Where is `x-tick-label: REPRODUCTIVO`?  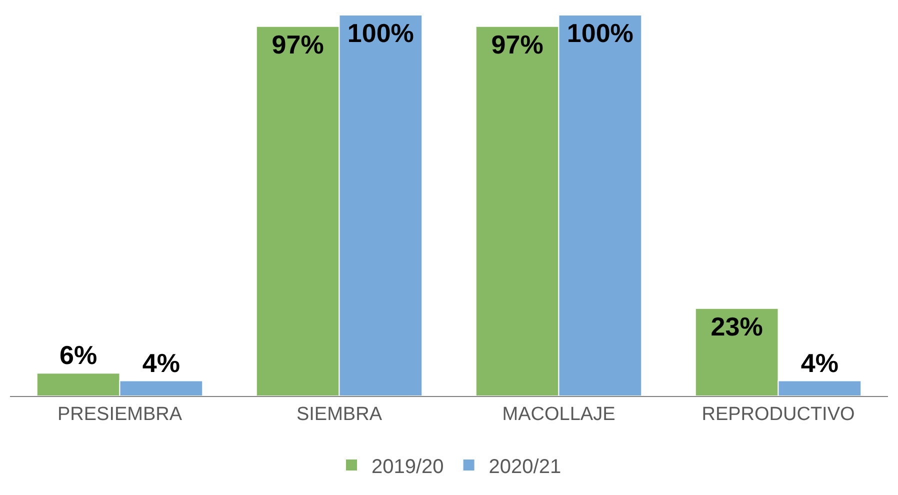
x-tick-label: REPRODUCTIVO is located at coordinates (778, 414).